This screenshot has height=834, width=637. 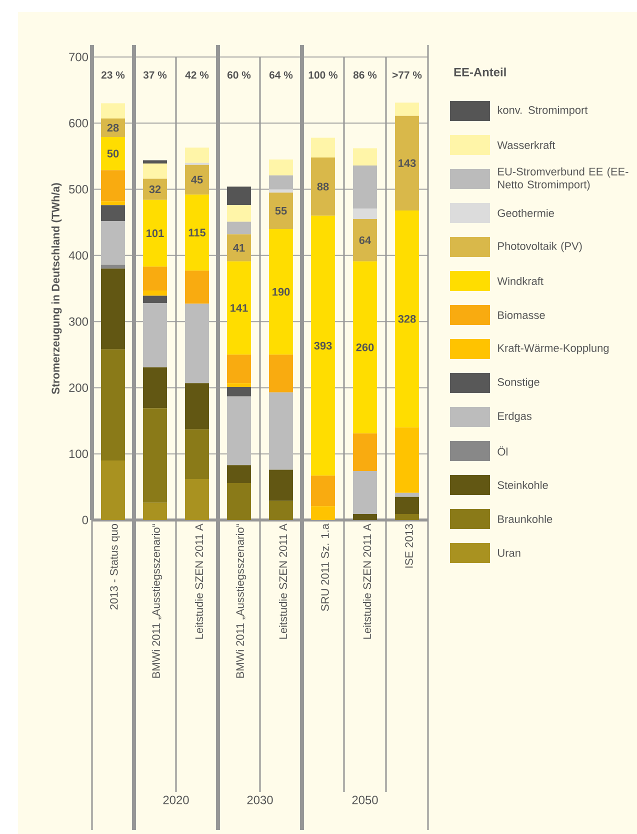 What do you see at coordinates (78, 321) in the screenshot?
I see `y-tick-label: 300` at bounding box center [78, 321].